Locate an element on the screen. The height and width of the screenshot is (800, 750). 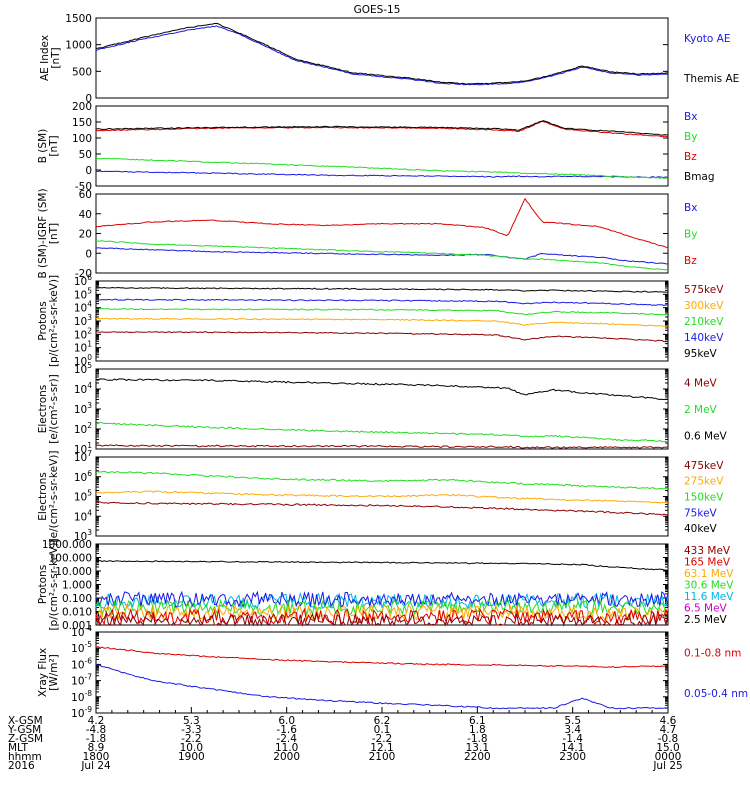
time-axis-value: 5.3 is located at coordinates (191, 721).